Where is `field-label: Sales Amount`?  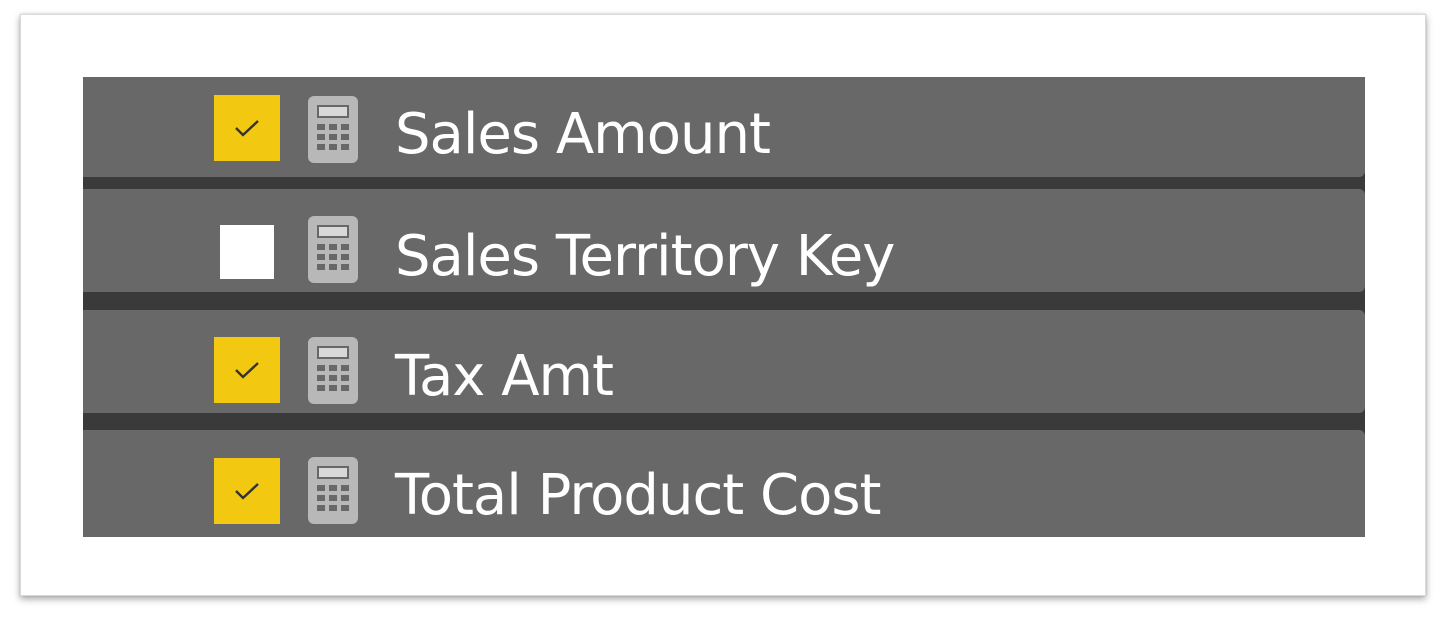
field-label: Sales Amount is located at coordinates (583, 134).